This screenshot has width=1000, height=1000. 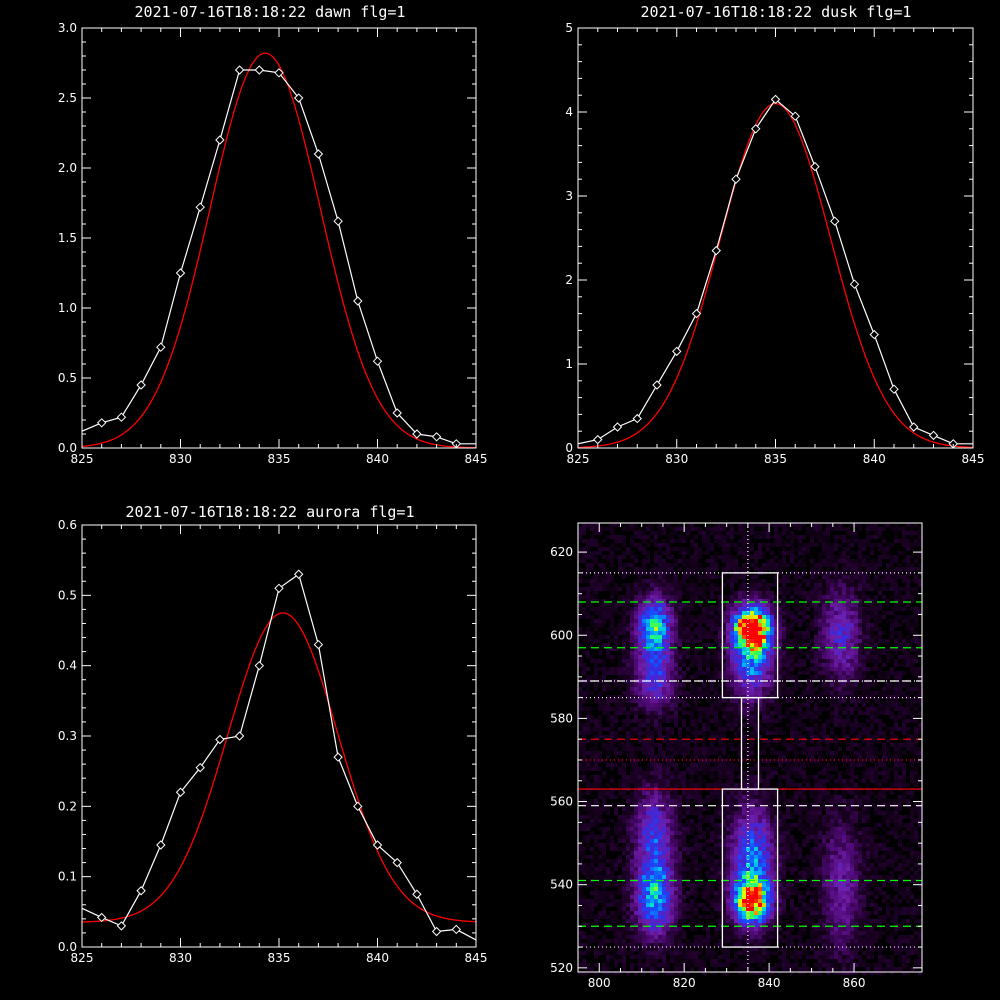 What do you see at coordinates (684, 983) in the screenshot?
I see `x-tick-label: 820` at bounding box center [684, 983].